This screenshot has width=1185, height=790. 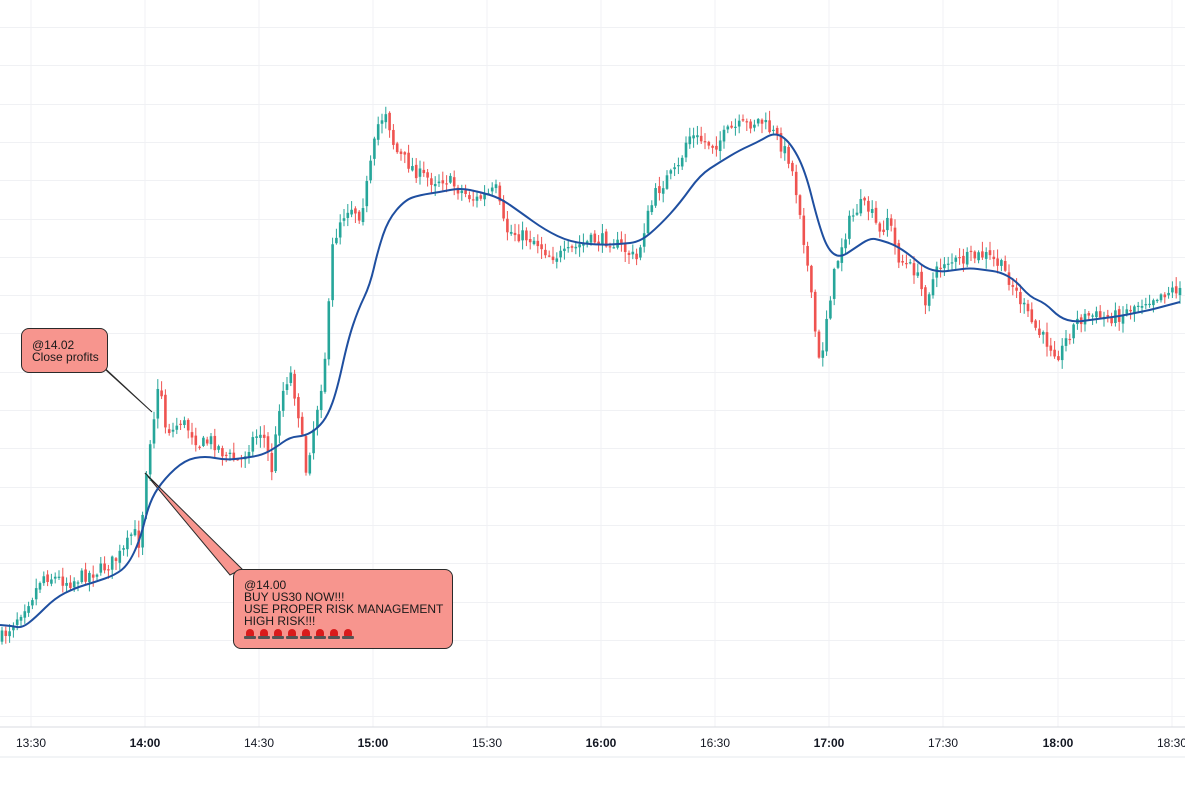 I want to click on x-tick-label: 18:30, so click(x=1171, y=743).